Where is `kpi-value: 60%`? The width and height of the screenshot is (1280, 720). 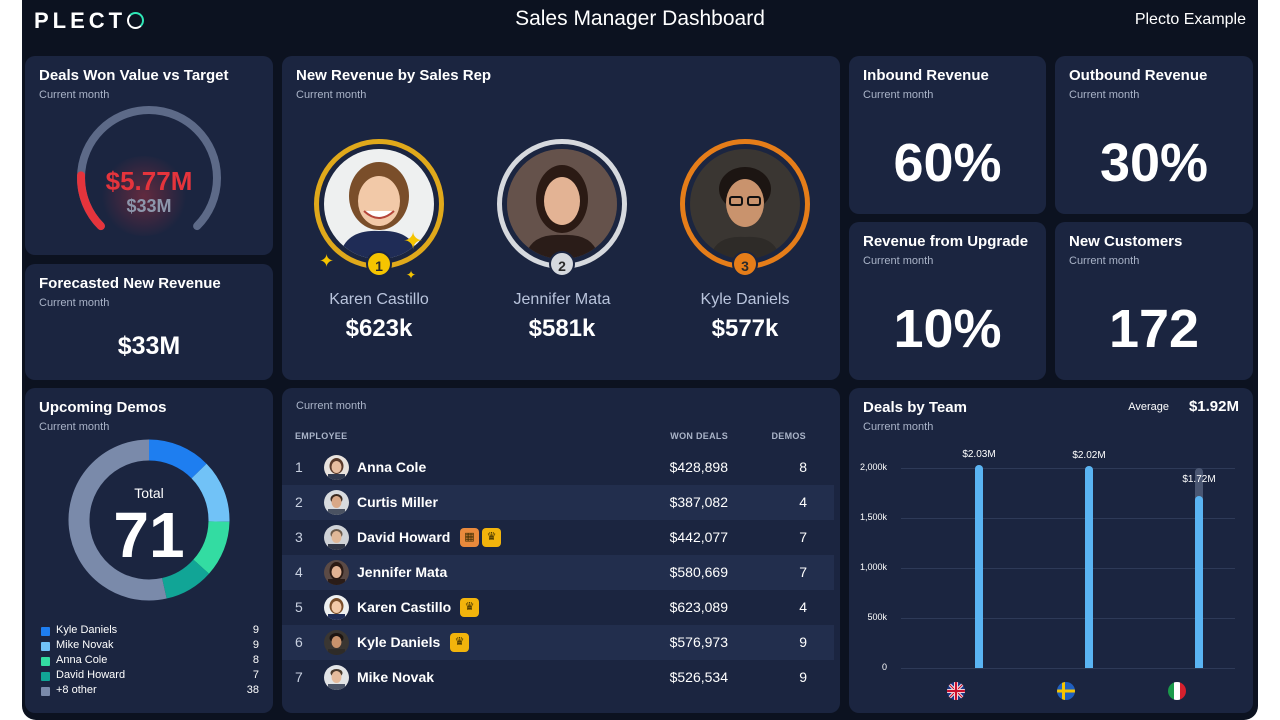 kpi-value: 60% is located at coordinates (947, 163).